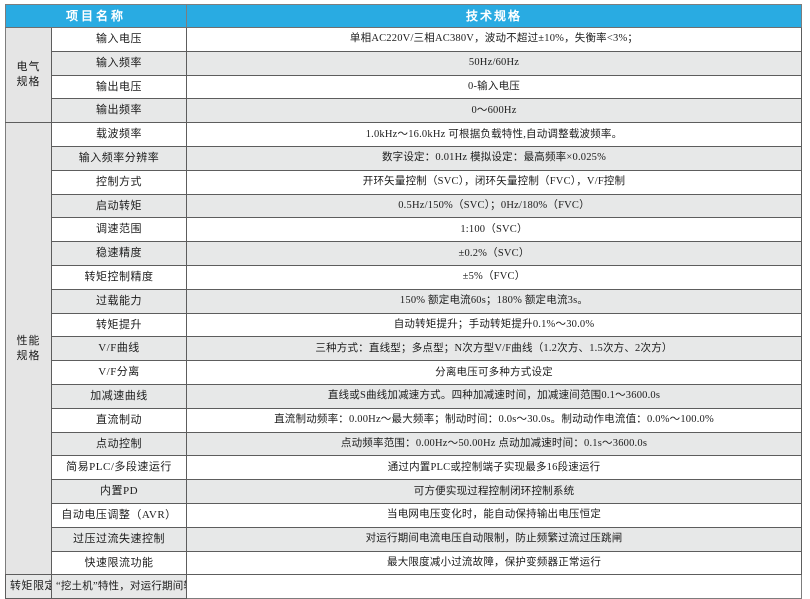  I want to click on item-name-cell: 快速限流功能, so click(119, 563).